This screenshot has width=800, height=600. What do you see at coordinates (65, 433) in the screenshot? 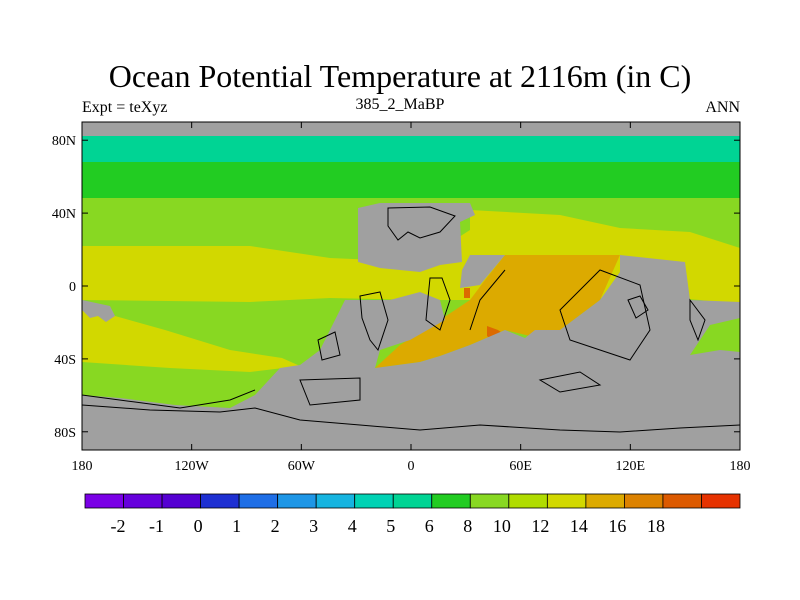
I see `y-tick-label: 80S` at bounding box center [65, 433].